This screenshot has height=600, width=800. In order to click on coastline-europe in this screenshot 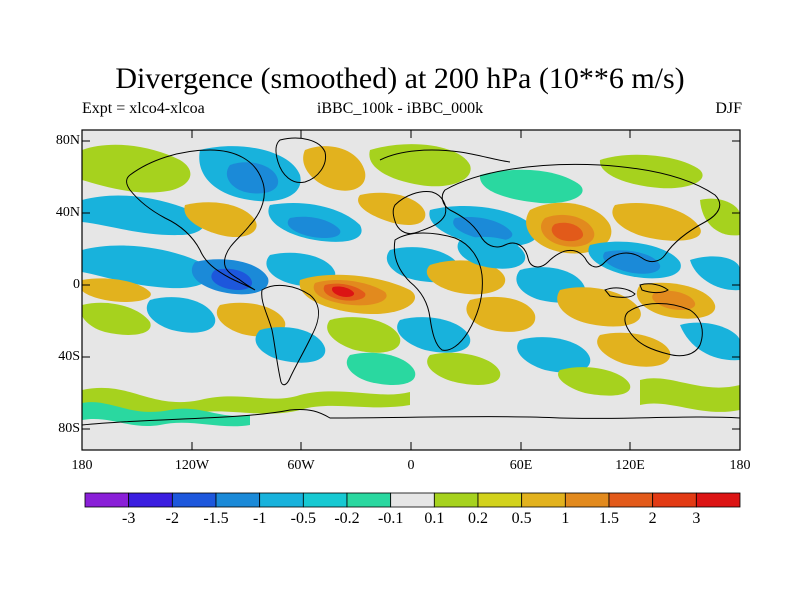, I will do `click(419, 213)`.